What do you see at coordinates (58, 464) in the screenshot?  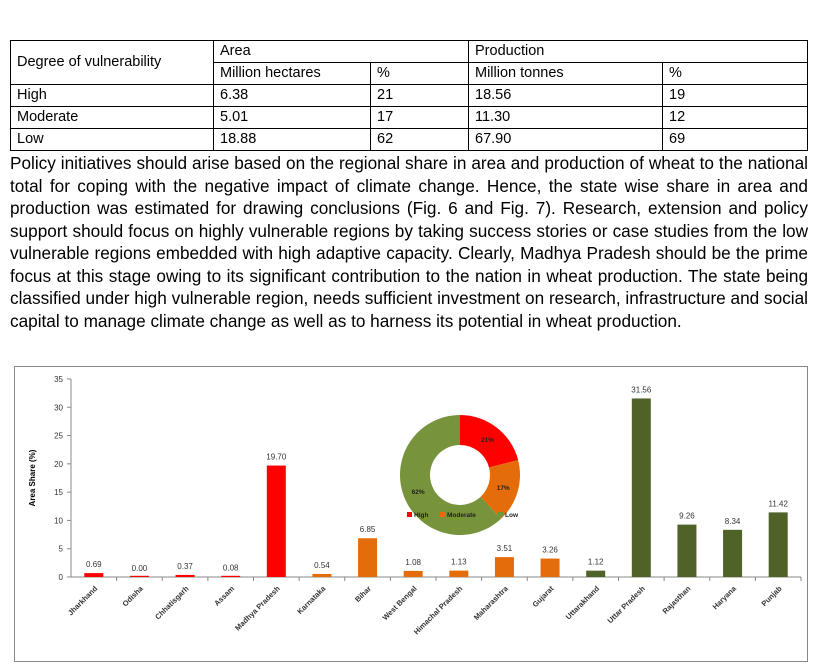 I see `y-tick-label: 20` at bounding box center [58, 464].